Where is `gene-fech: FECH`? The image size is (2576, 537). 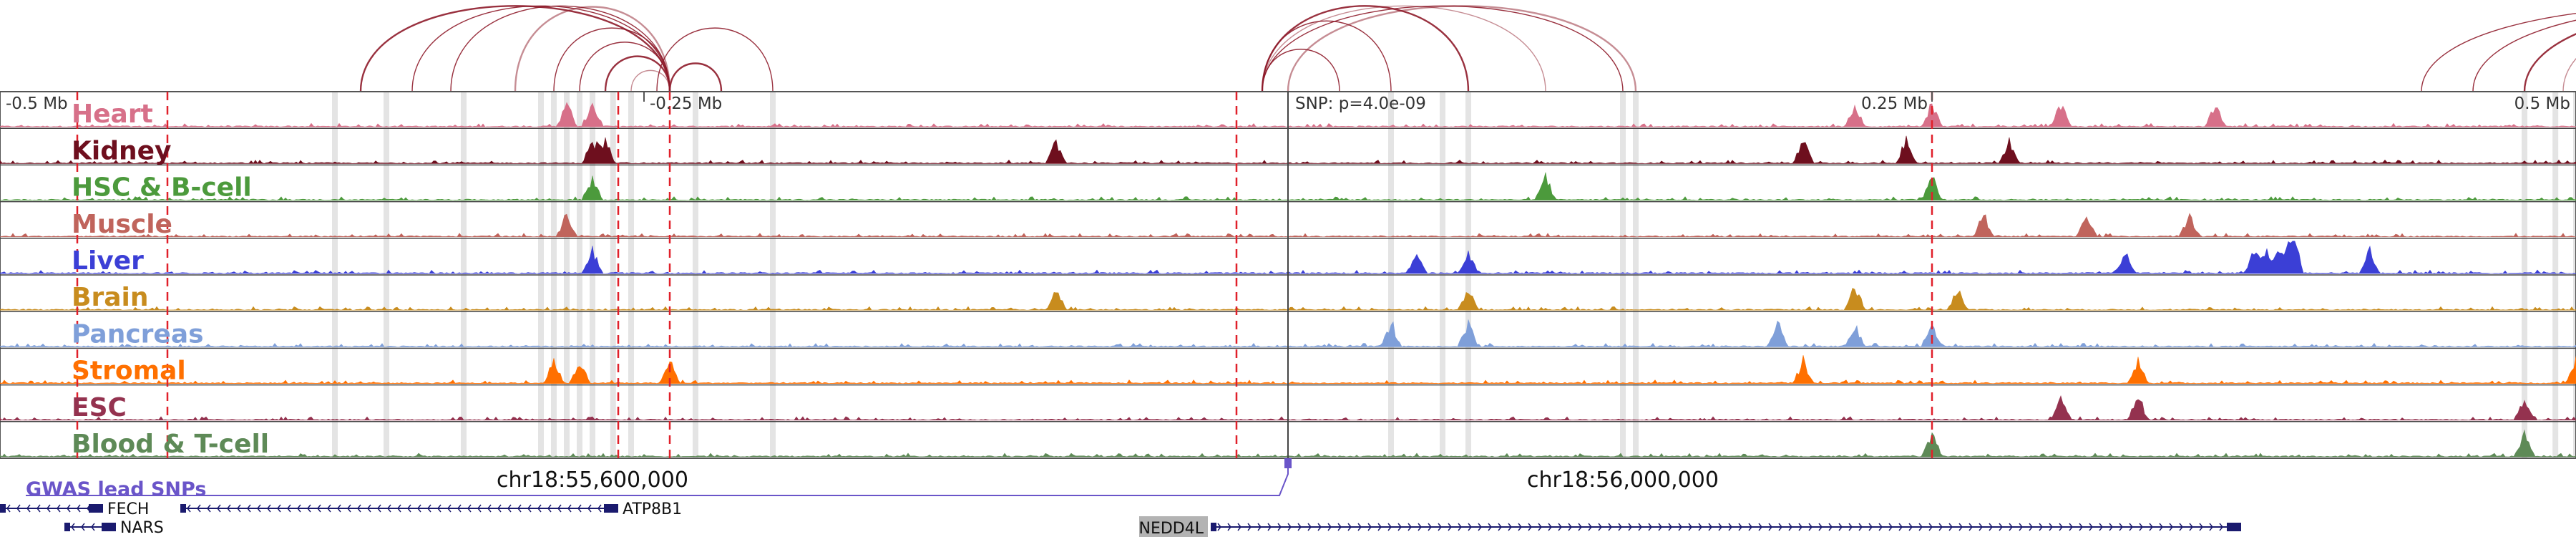
gene-fech: FECH is located at coordinates (74, 509).